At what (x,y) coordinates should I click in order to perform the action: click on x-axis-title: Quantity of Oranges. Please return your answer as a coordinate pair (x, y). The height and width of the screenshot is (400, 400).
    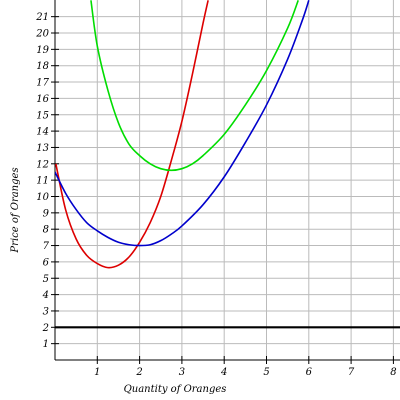
    Looking at the image, I should click on (175, 389).